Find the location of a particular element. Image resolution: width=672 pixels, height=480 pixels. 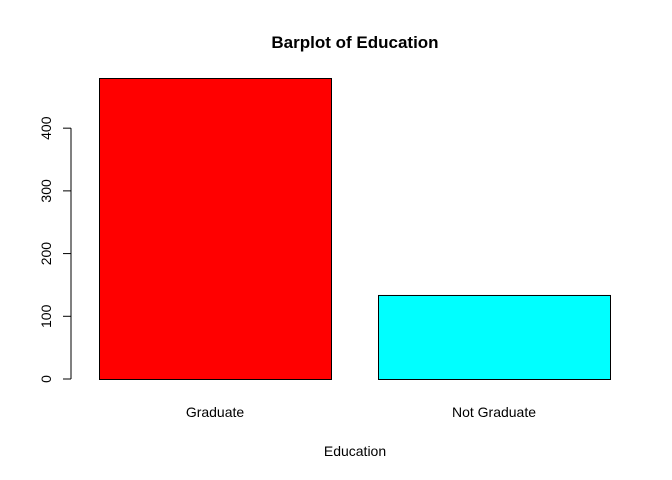

y-tick-label: 200 is located at coordinates (46, 254).